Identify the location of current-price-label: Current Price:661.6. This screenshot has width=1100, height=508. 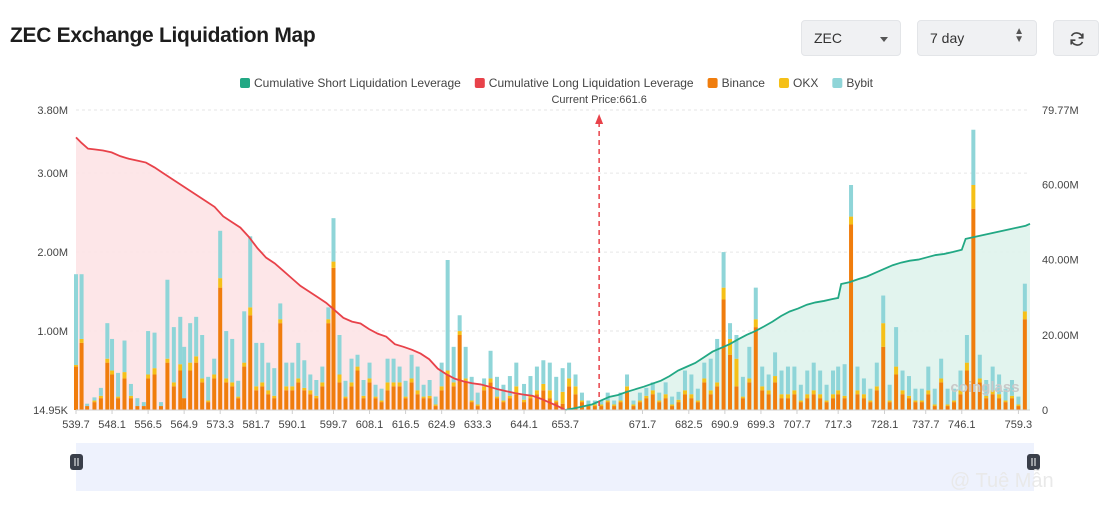
(598, 100).